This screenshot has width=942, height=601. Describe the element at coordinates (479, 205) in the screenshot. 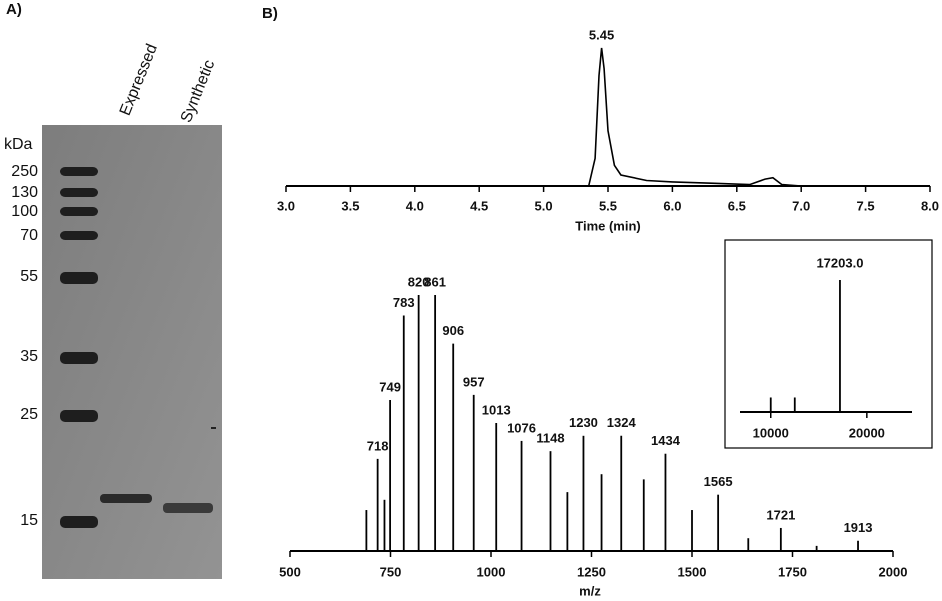

I see `x-tick-label: 4.5` at that location.